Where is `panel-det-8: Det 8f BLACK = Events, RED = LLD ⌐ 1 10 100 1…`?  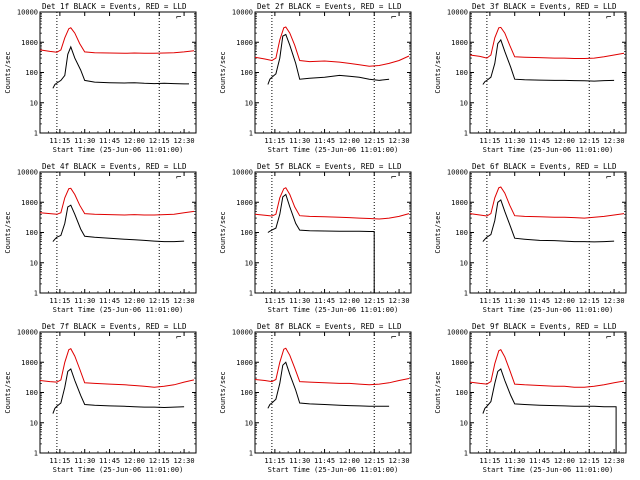
panel-det-8: Det 8f BLACK = Events, RED = LLD ⌐ 1 10 100 1… is located at coordinates (315, 398).